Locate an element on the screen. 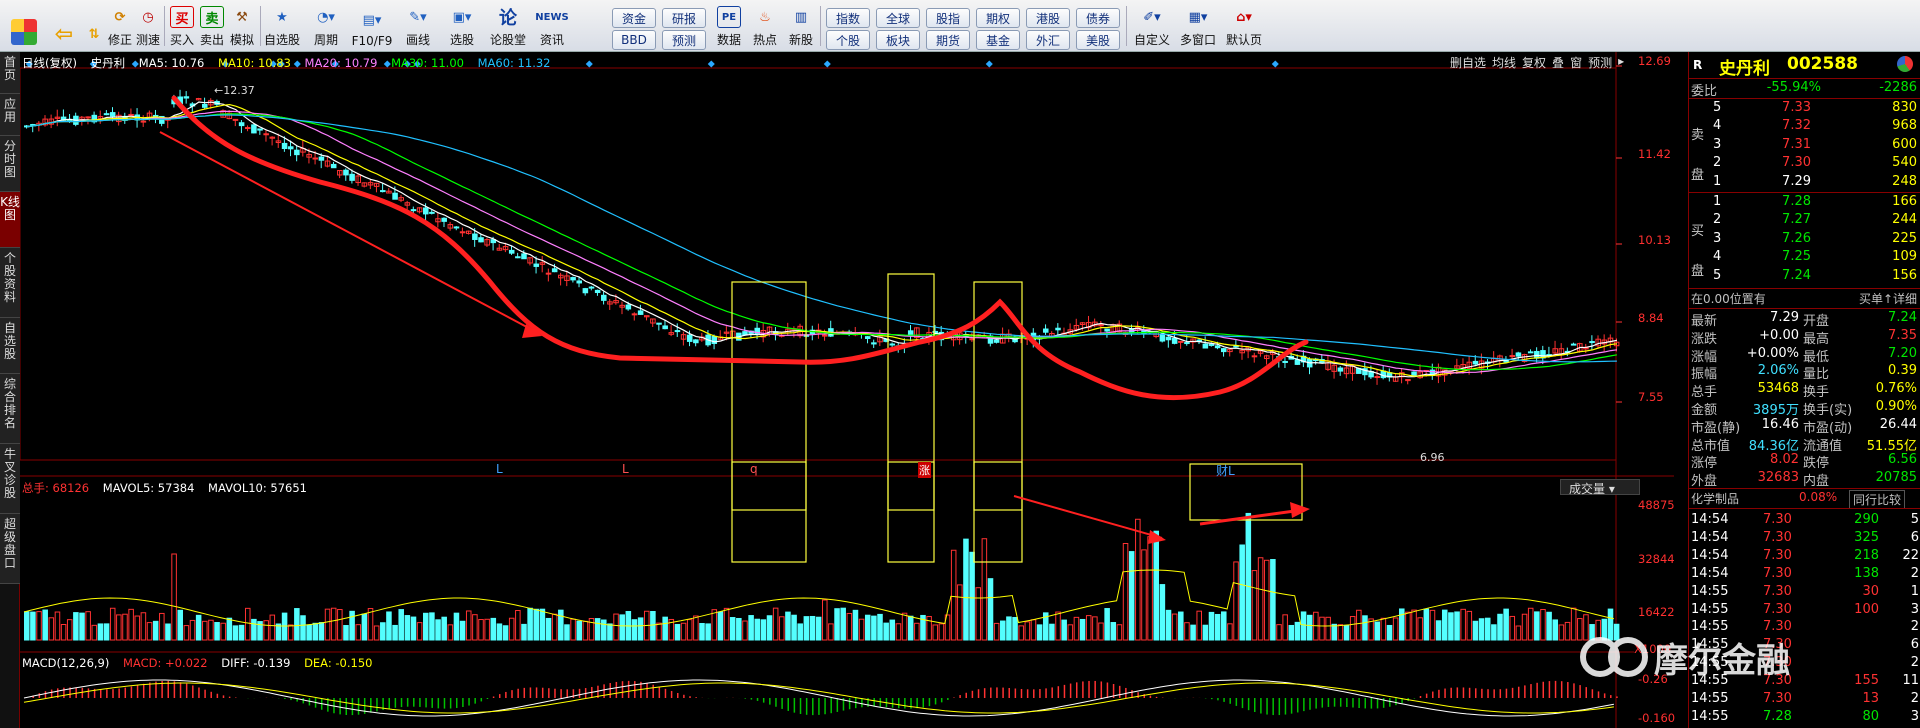 The width and height of the screenshot is (1920, 728). tab-watchlist: 自选股 is located at coordinates (10, 346).